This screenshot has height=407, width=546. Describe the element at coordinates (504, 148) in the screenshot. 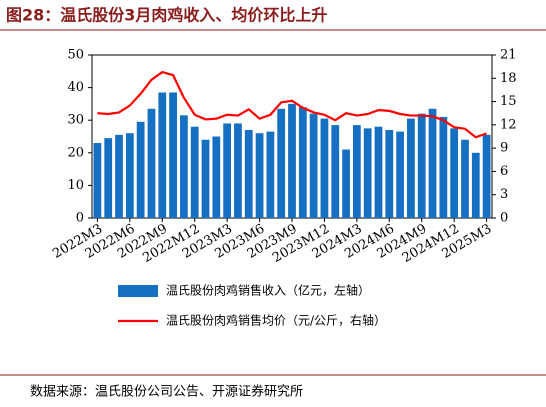

I see `y2-tick-label: 9` at that location.